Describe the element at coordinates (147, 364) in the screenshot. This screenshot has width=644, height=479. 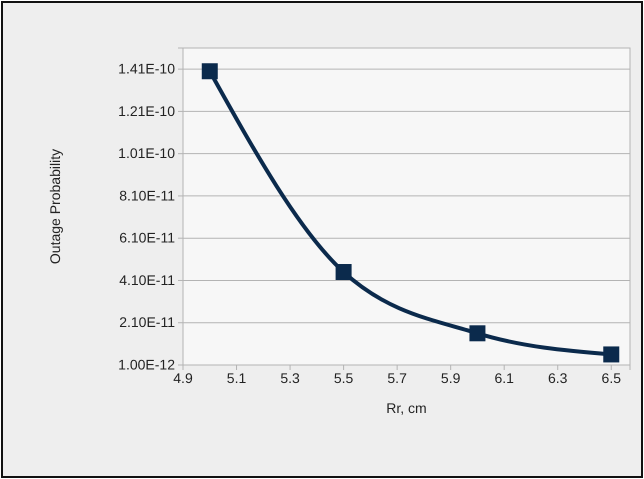
I see `y-tick-label: 1.00E-12` at that location.